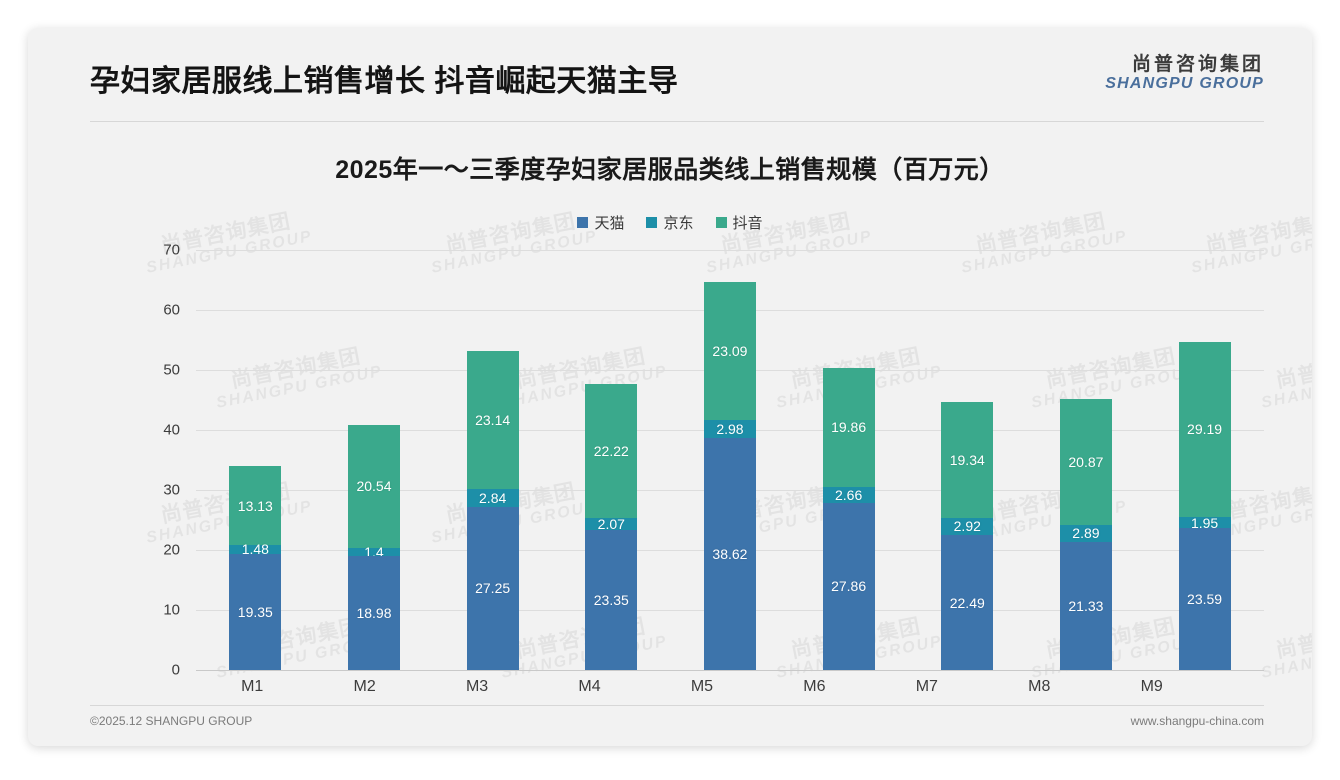 Image resolution: width=1340 pixels, height=780 pixels. I want to click on bar-value-label: 29.19, so click(1205, 429).